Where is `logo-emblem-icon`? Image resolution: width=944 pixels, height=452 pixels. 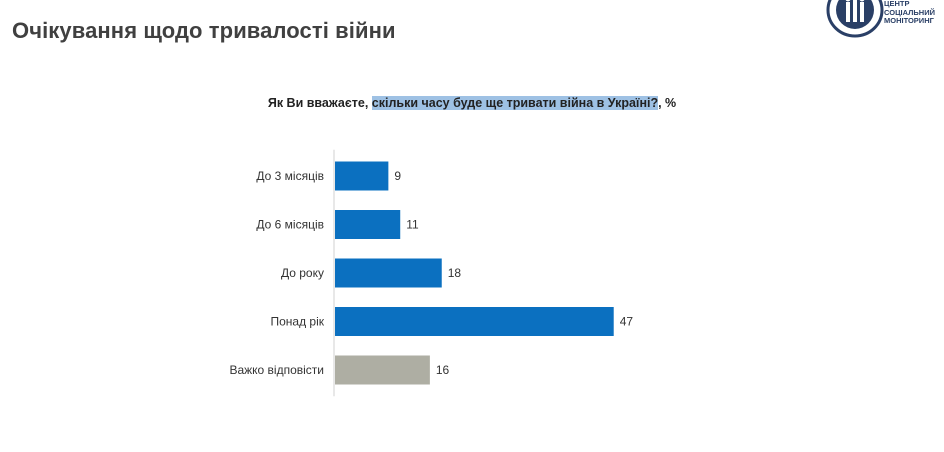 logo-emblem-icon is located at coordinates (855, 19).